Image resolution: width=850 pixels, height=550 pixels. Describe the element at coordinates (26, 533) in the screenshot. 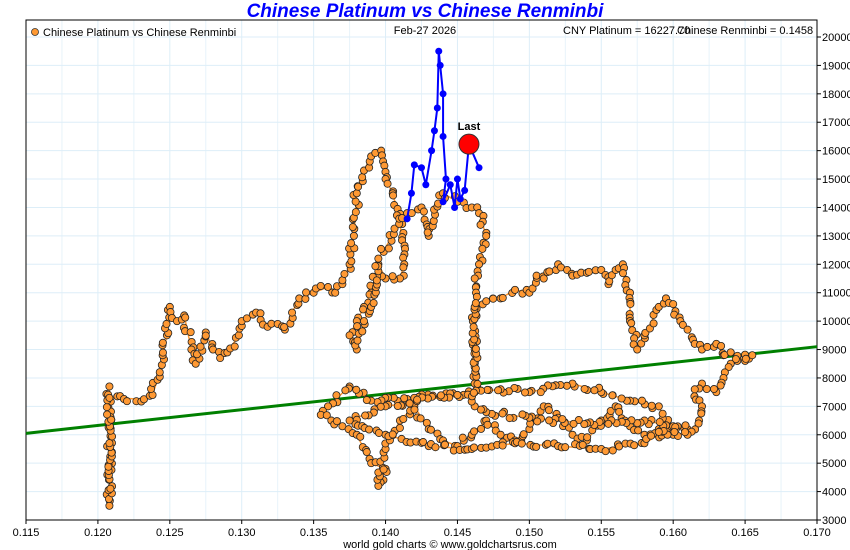

I see `x-tick-label: 0.115` at that location.